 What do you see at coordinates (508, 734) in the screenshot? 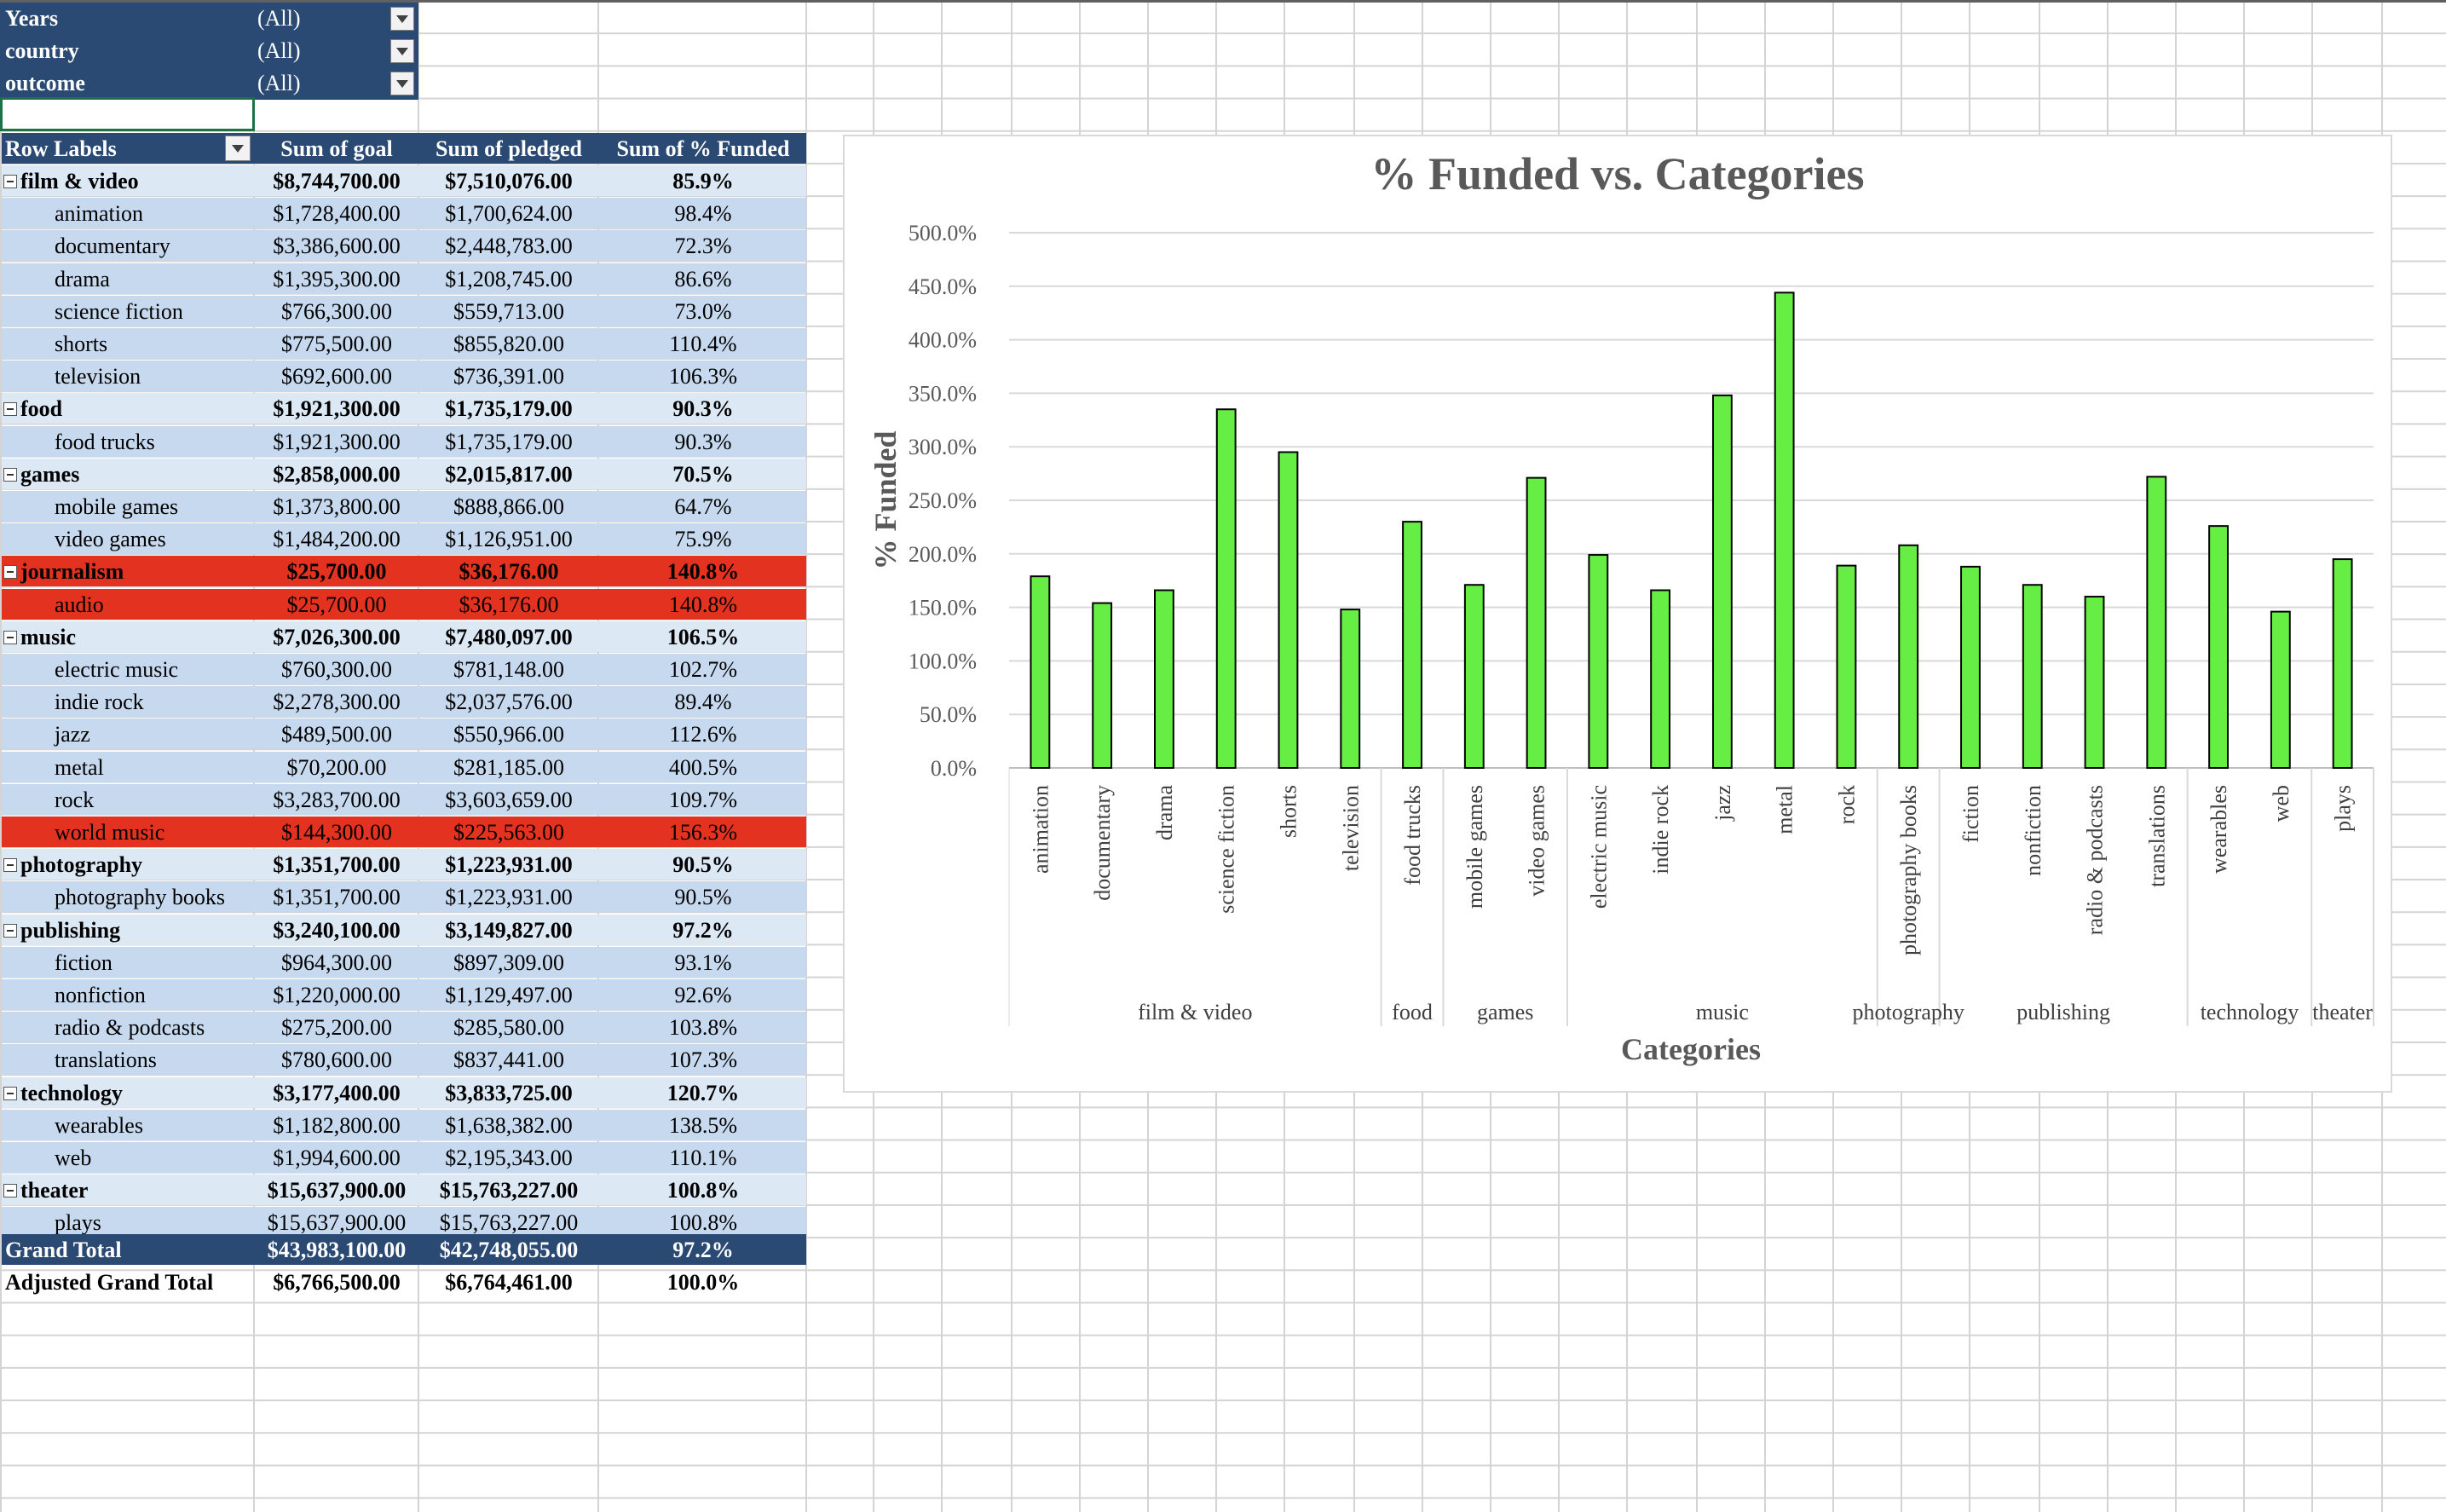
I see `pledged-cell: $550,966.00` at bounding box center [508, 734].